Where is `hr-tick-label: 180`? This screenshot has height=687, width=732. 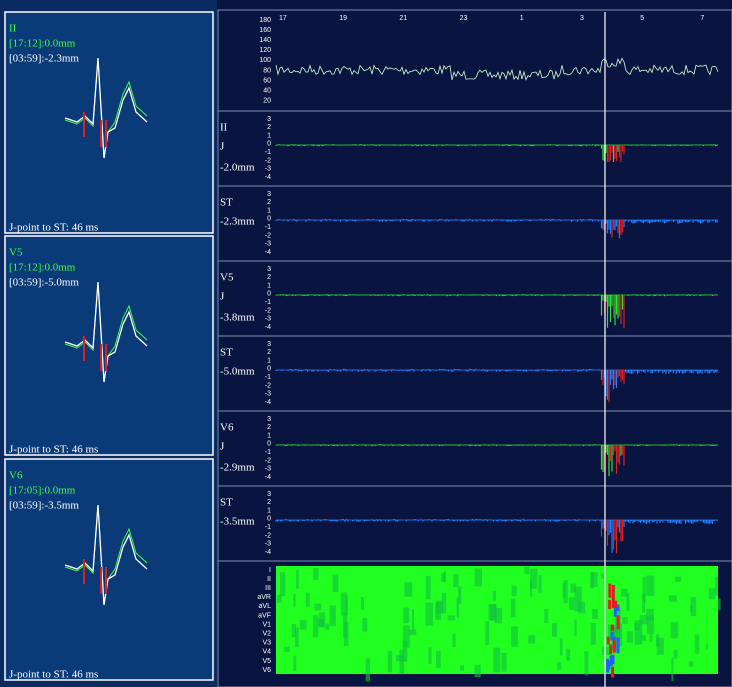 hr-tick-label: 180 is located at coordinates (265, 20).